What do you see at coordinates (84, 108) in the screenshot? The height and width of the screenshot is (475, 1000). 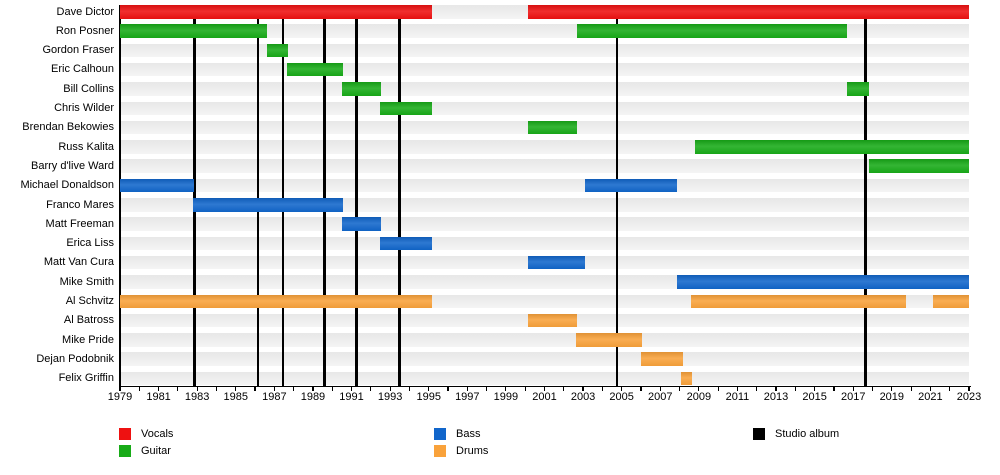 I see `member-label: Chris Wilder` at bounding box center [84, 108].